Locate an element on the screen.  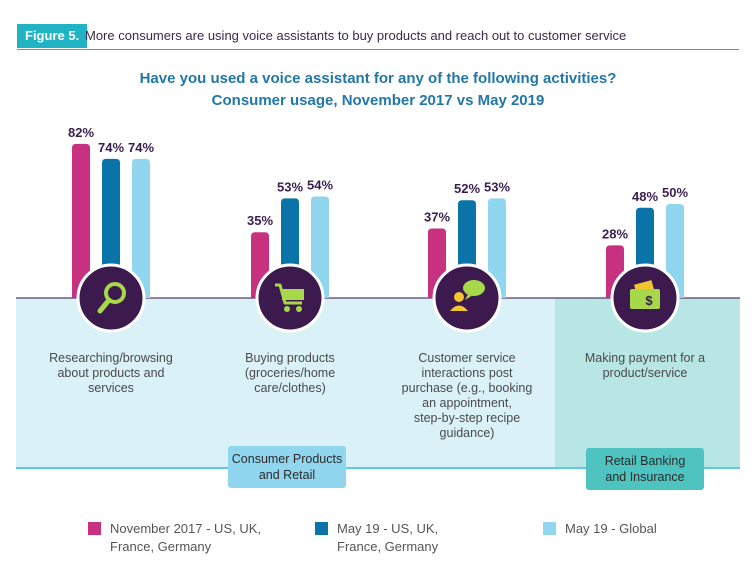
legend-swatch-may19-global is located at coordinates (549, 528).